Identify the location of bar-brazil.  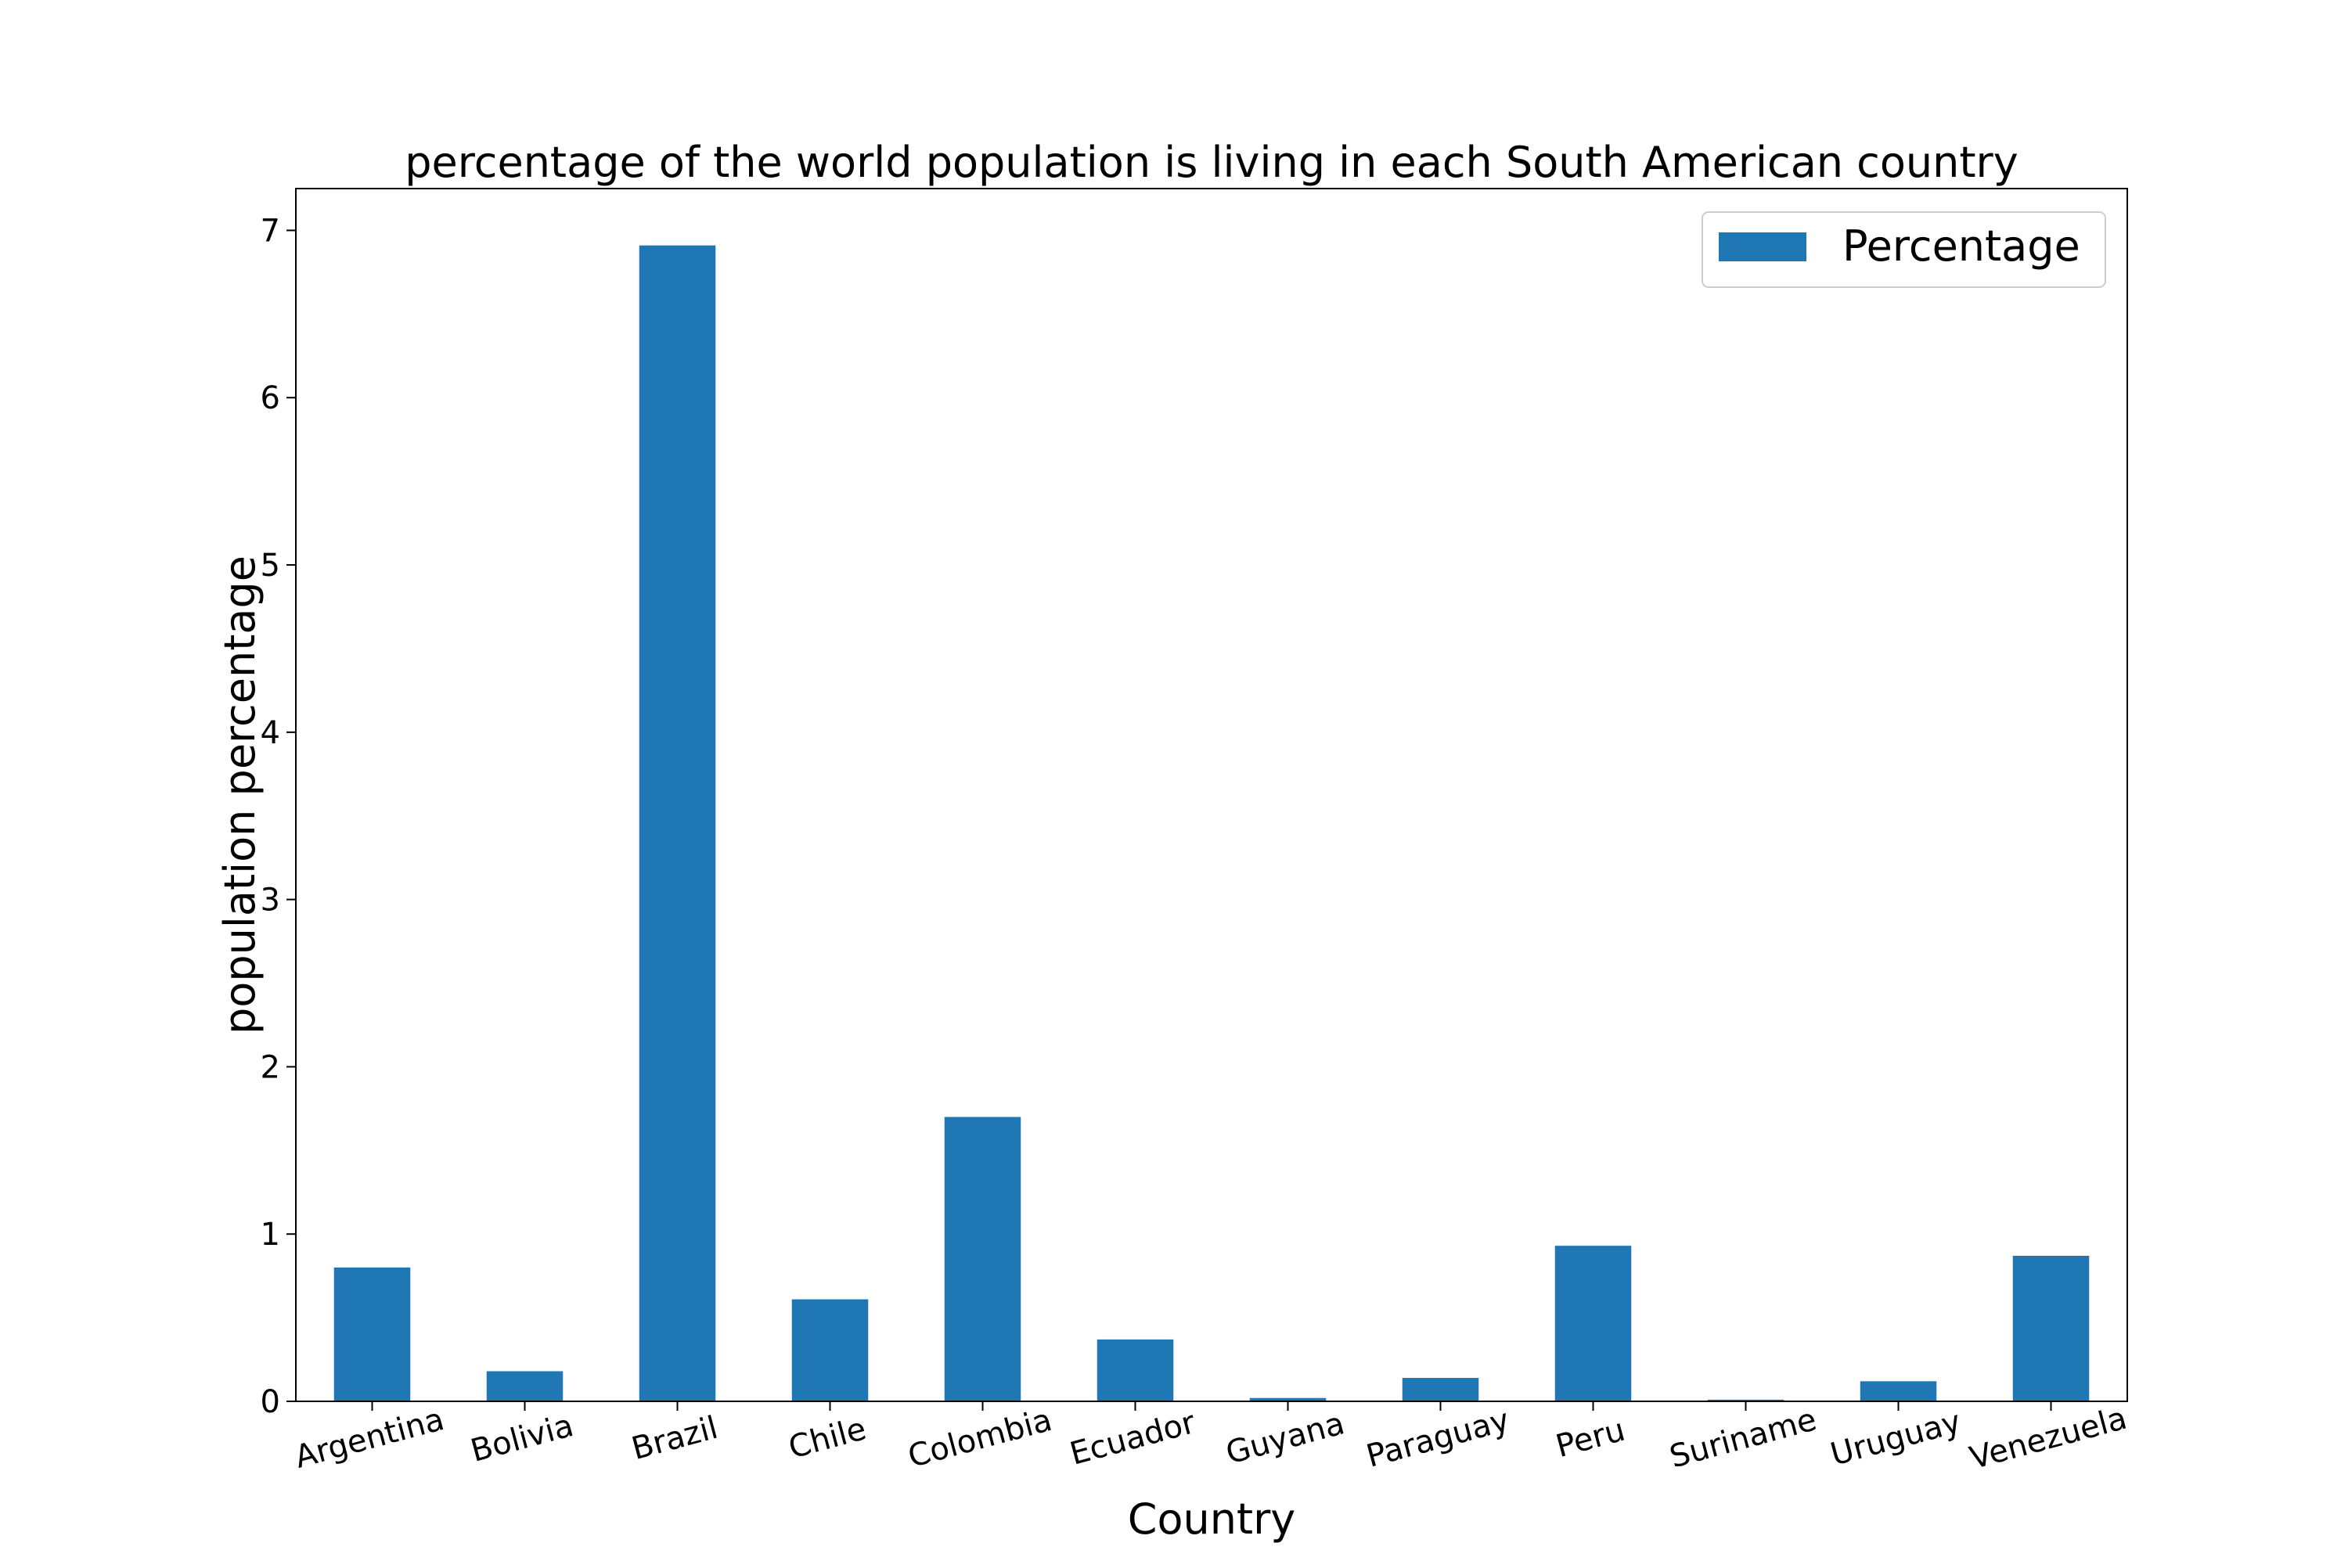
(678, 824).